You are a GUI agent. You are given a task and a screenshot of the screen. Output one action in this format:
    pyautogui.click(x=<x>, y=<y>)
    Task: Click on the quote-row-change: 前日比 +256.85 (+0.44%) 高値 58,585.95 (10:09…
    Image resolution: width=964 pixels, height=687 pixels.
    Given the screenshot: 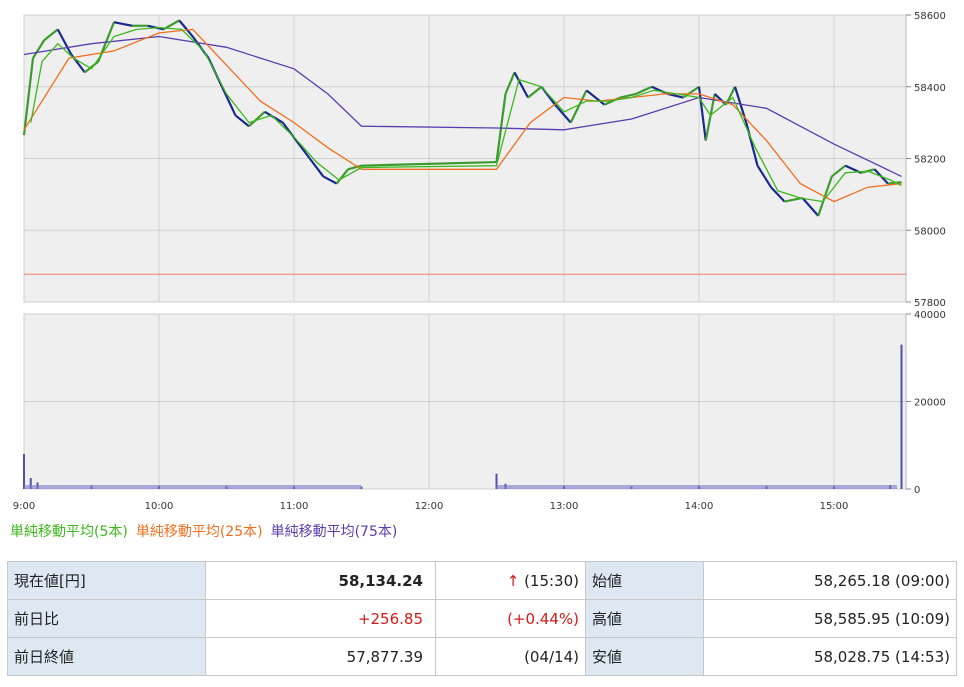 What is the action you would take?
    pyautogui.click(x=482, y=618)
    